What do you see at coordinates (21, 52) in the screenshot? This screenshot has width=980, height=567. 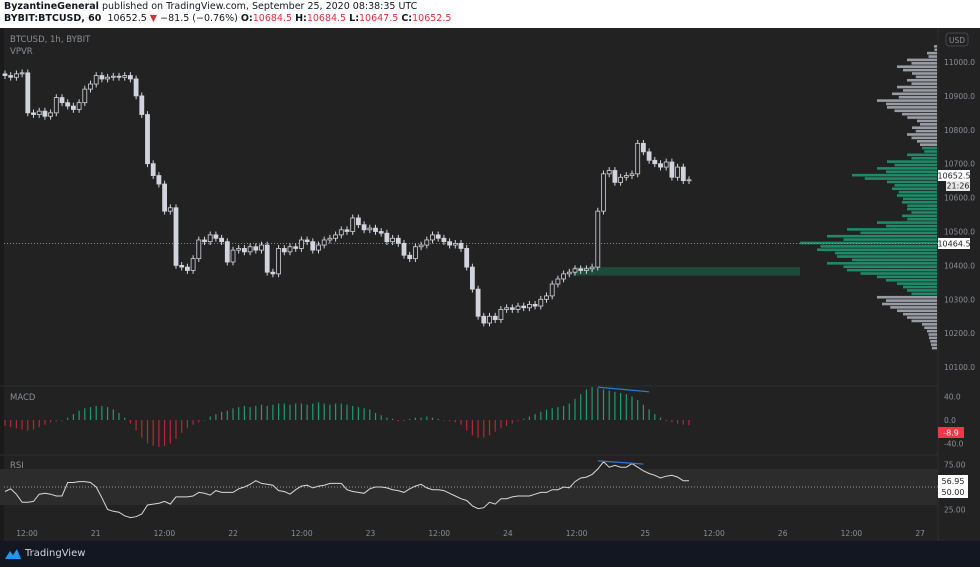 I see `vpvr-label: VPVR` at bounding box center [21, 52].